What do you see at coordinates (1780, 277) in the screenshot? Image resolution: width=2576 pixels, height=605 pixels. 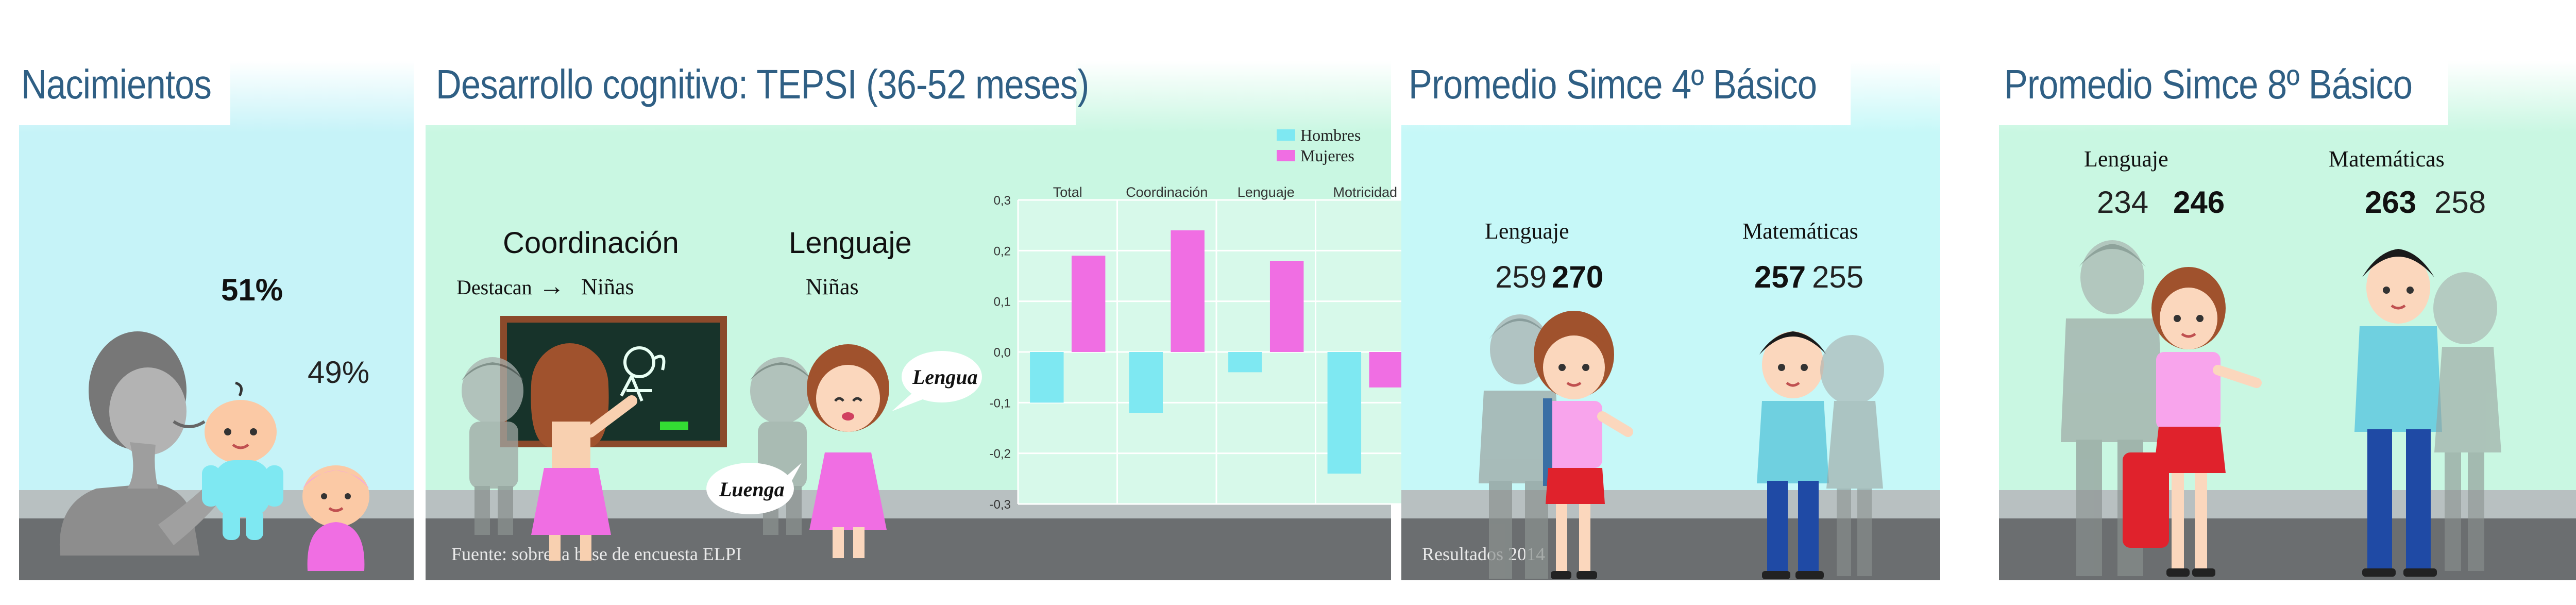 I see `math-score-boys: 257` at bounding box center [1780, 277].